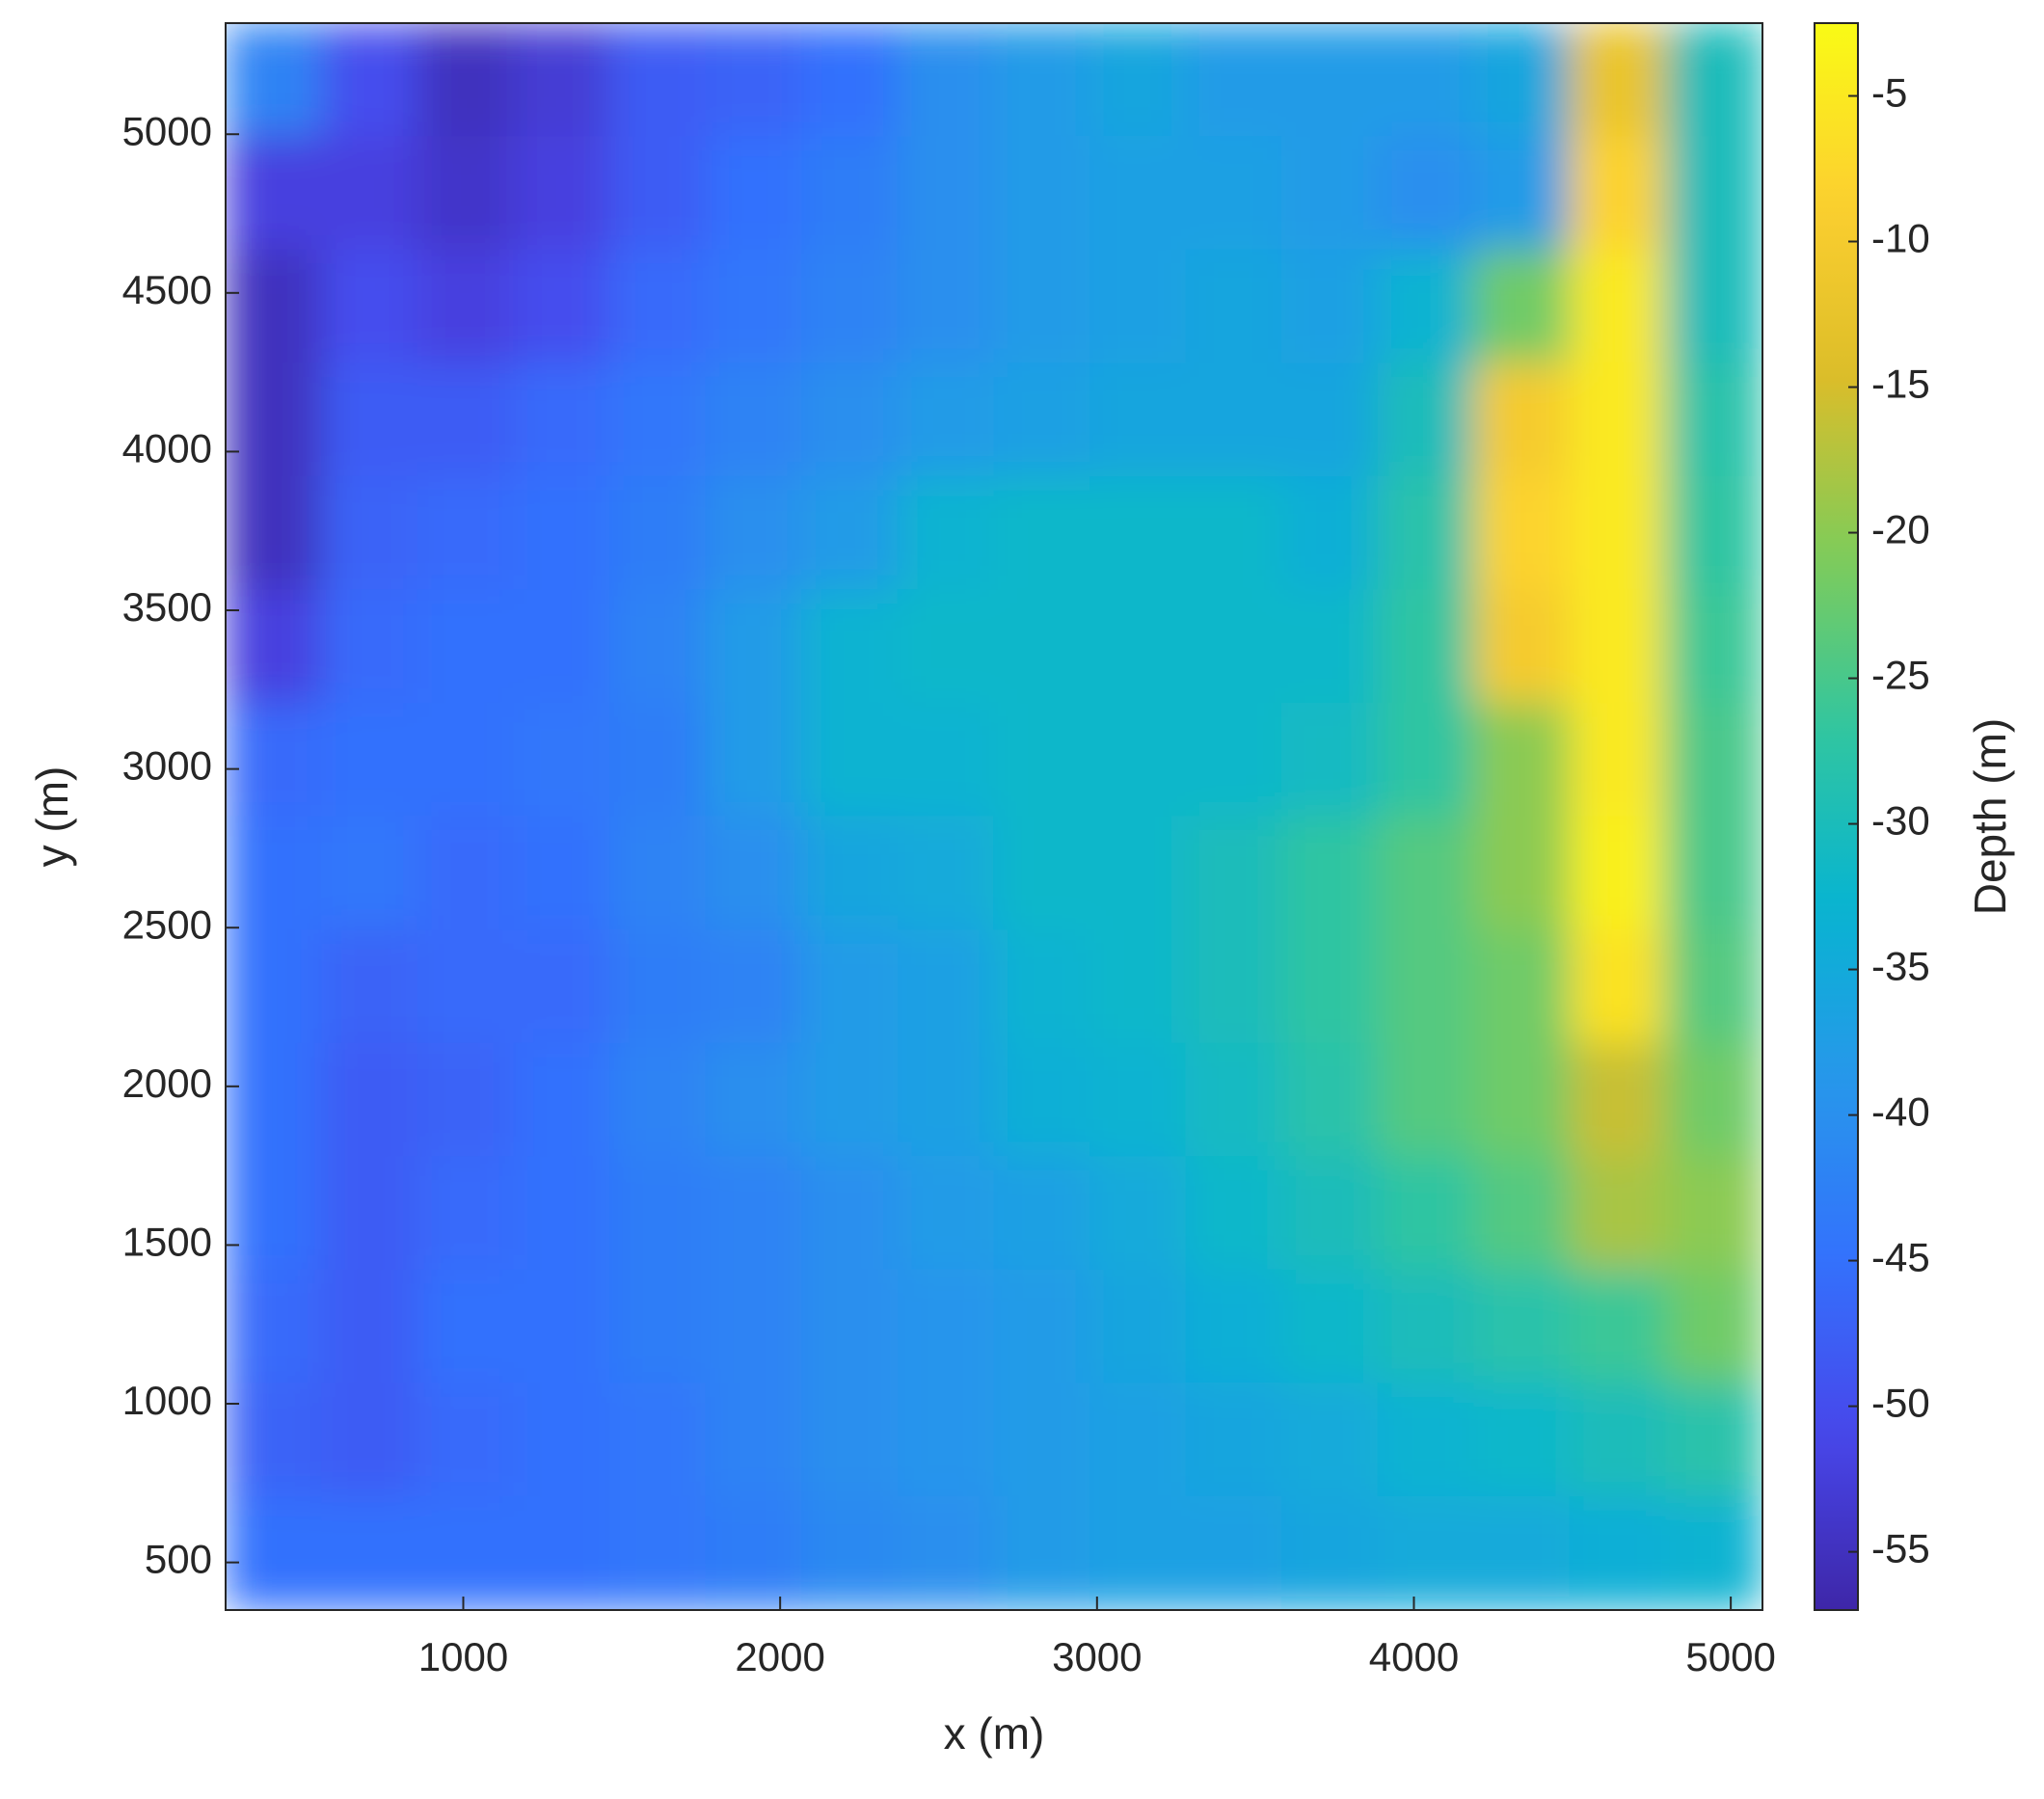 This screenshot has height=1799, width=2044. Describe the element at coordinates (1901, 821) in the screenshot. I see `colorbar-tick-label: -30` at that location.